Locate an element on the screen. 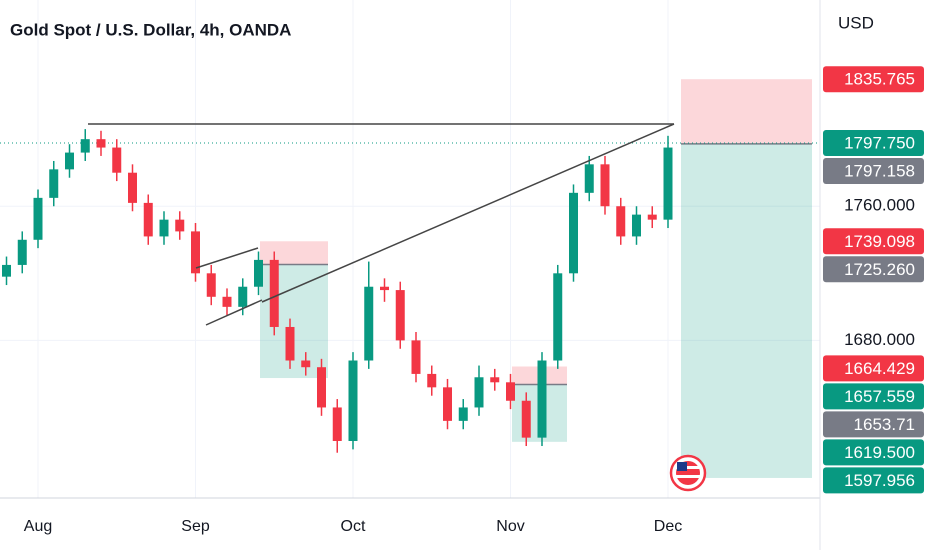 This screenshot has height=550, width=932. price-tag-label: 1619.500 is located at coordinates (879, 452).